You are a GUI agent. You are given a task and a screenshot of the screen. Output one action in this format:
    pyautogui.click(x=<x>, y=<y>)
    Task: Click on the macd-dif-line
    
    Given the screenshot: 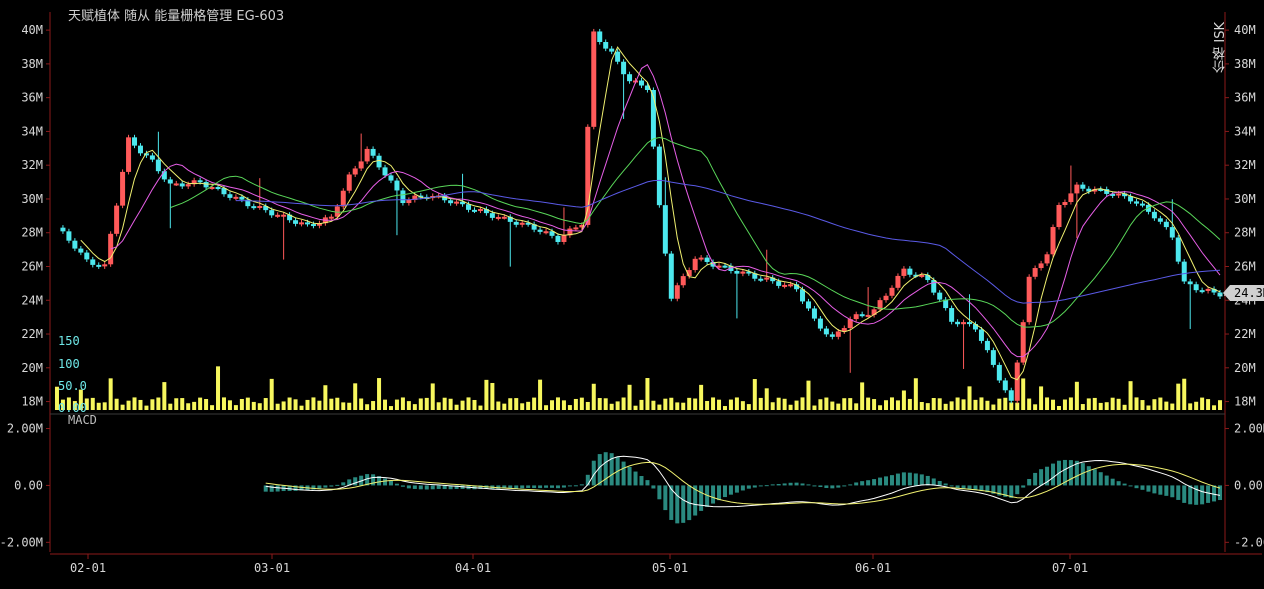 What is the action you would take?
    pyautogui.click(x=743, y=481)
    